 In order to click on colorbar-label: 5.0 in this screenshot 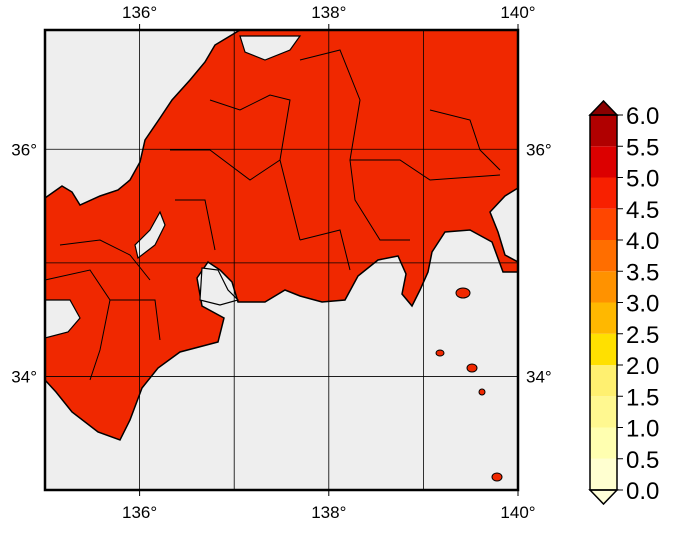, I will do `click(642, 179)`.